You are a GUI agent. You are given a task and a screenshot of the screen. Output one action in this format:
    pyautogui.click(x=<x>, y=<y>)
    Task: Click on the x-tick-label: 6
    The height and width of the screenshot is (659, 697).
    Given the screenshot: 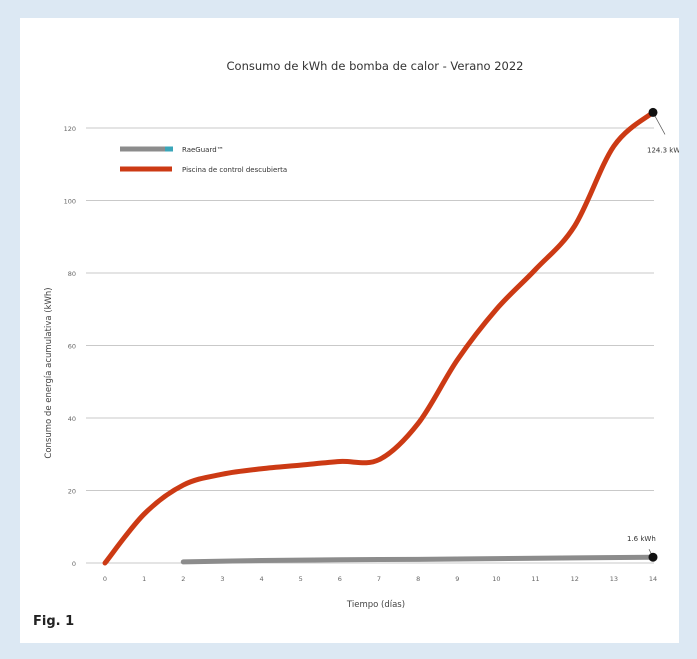 What is the action you would take?
    pyautogui.click(x=340, y=579)
    